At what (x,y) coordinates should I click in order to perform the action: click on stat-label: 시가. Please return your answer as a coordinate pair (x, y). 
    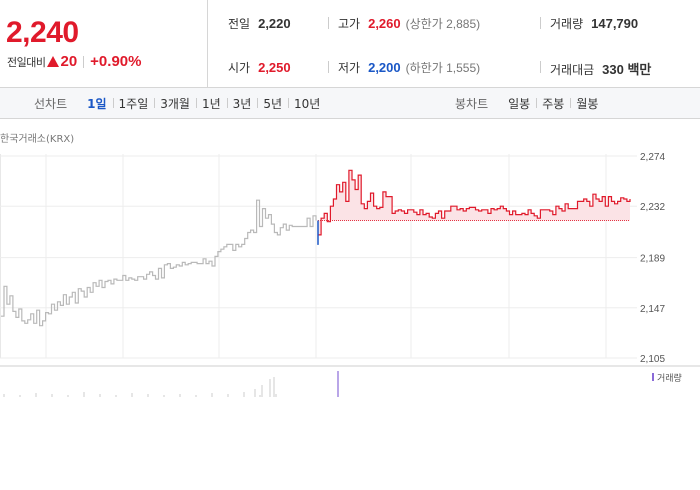
    Looking at the image, I should click on (239, 68).